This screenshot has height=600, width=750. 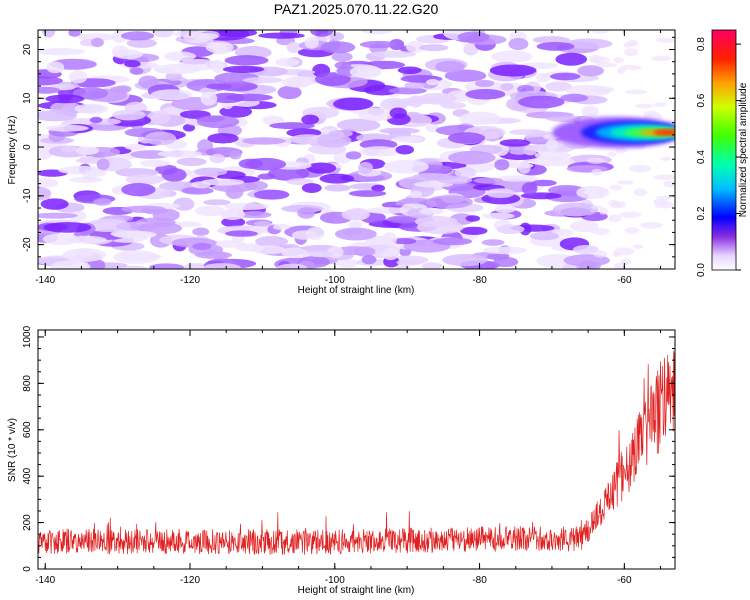 I want to click on y-tick-label: 1000, so click(x=27, y=336).